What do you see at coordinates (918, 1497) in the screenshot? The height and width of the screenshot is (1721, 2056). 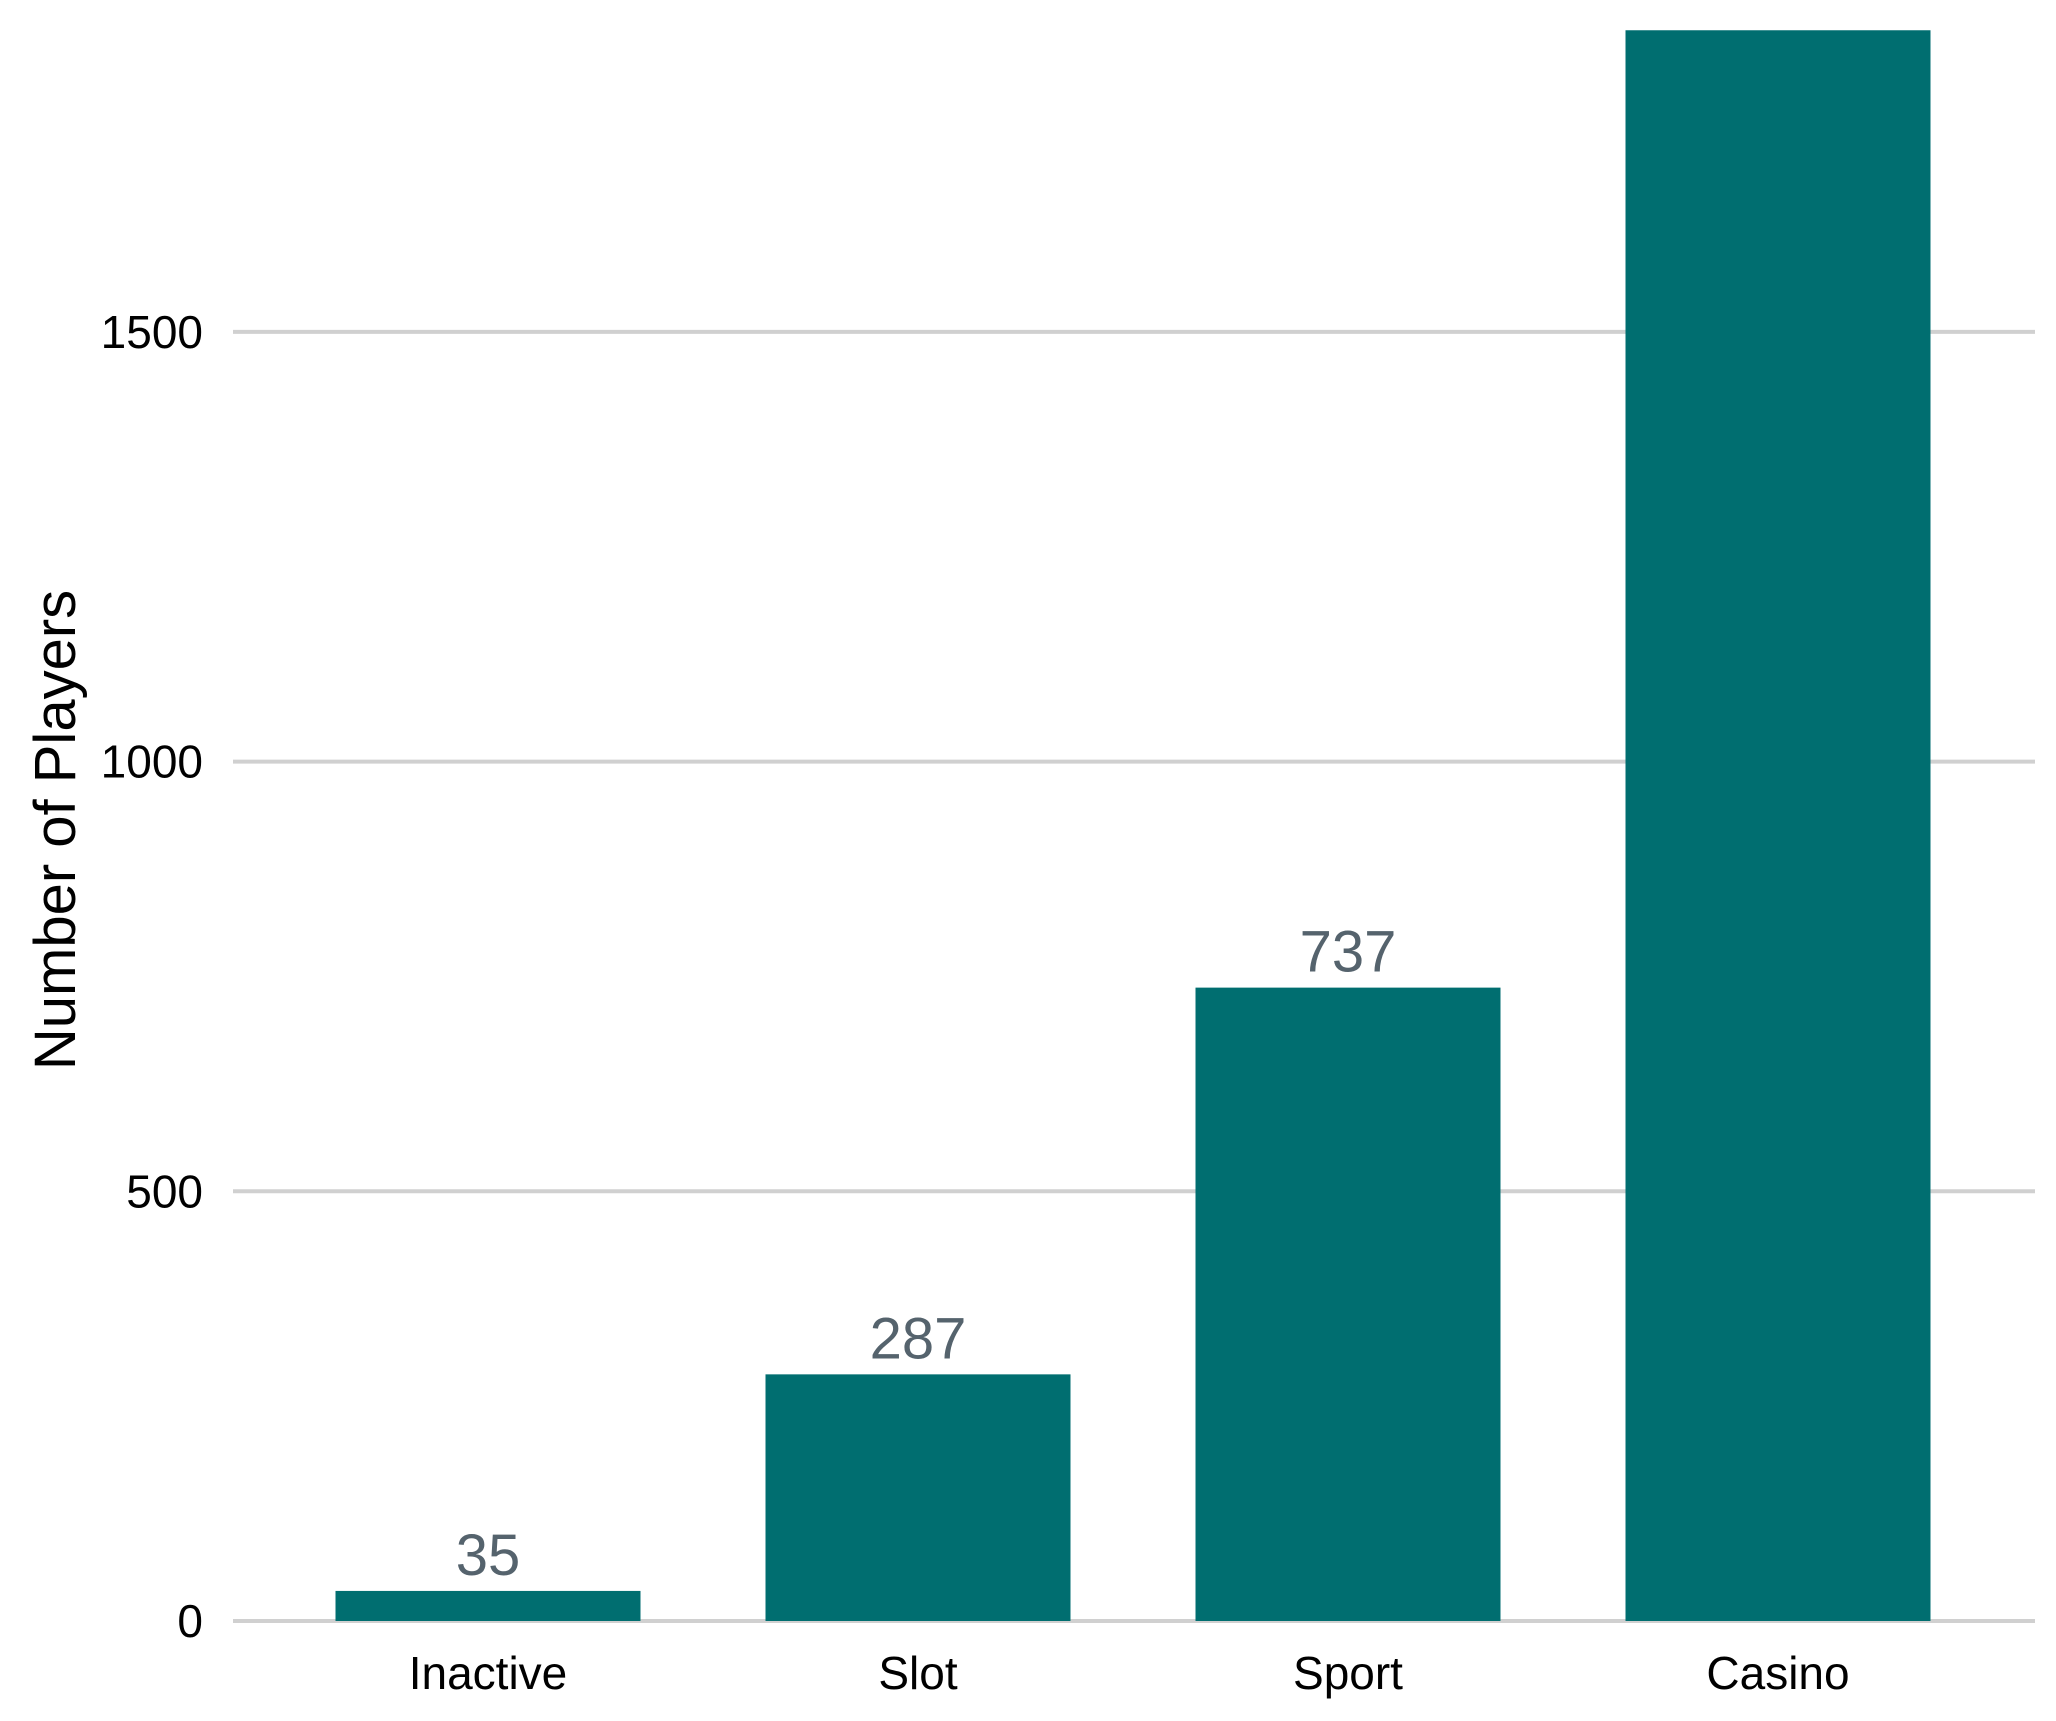 I see `bar-slot` at bounding box center [918, 1497].